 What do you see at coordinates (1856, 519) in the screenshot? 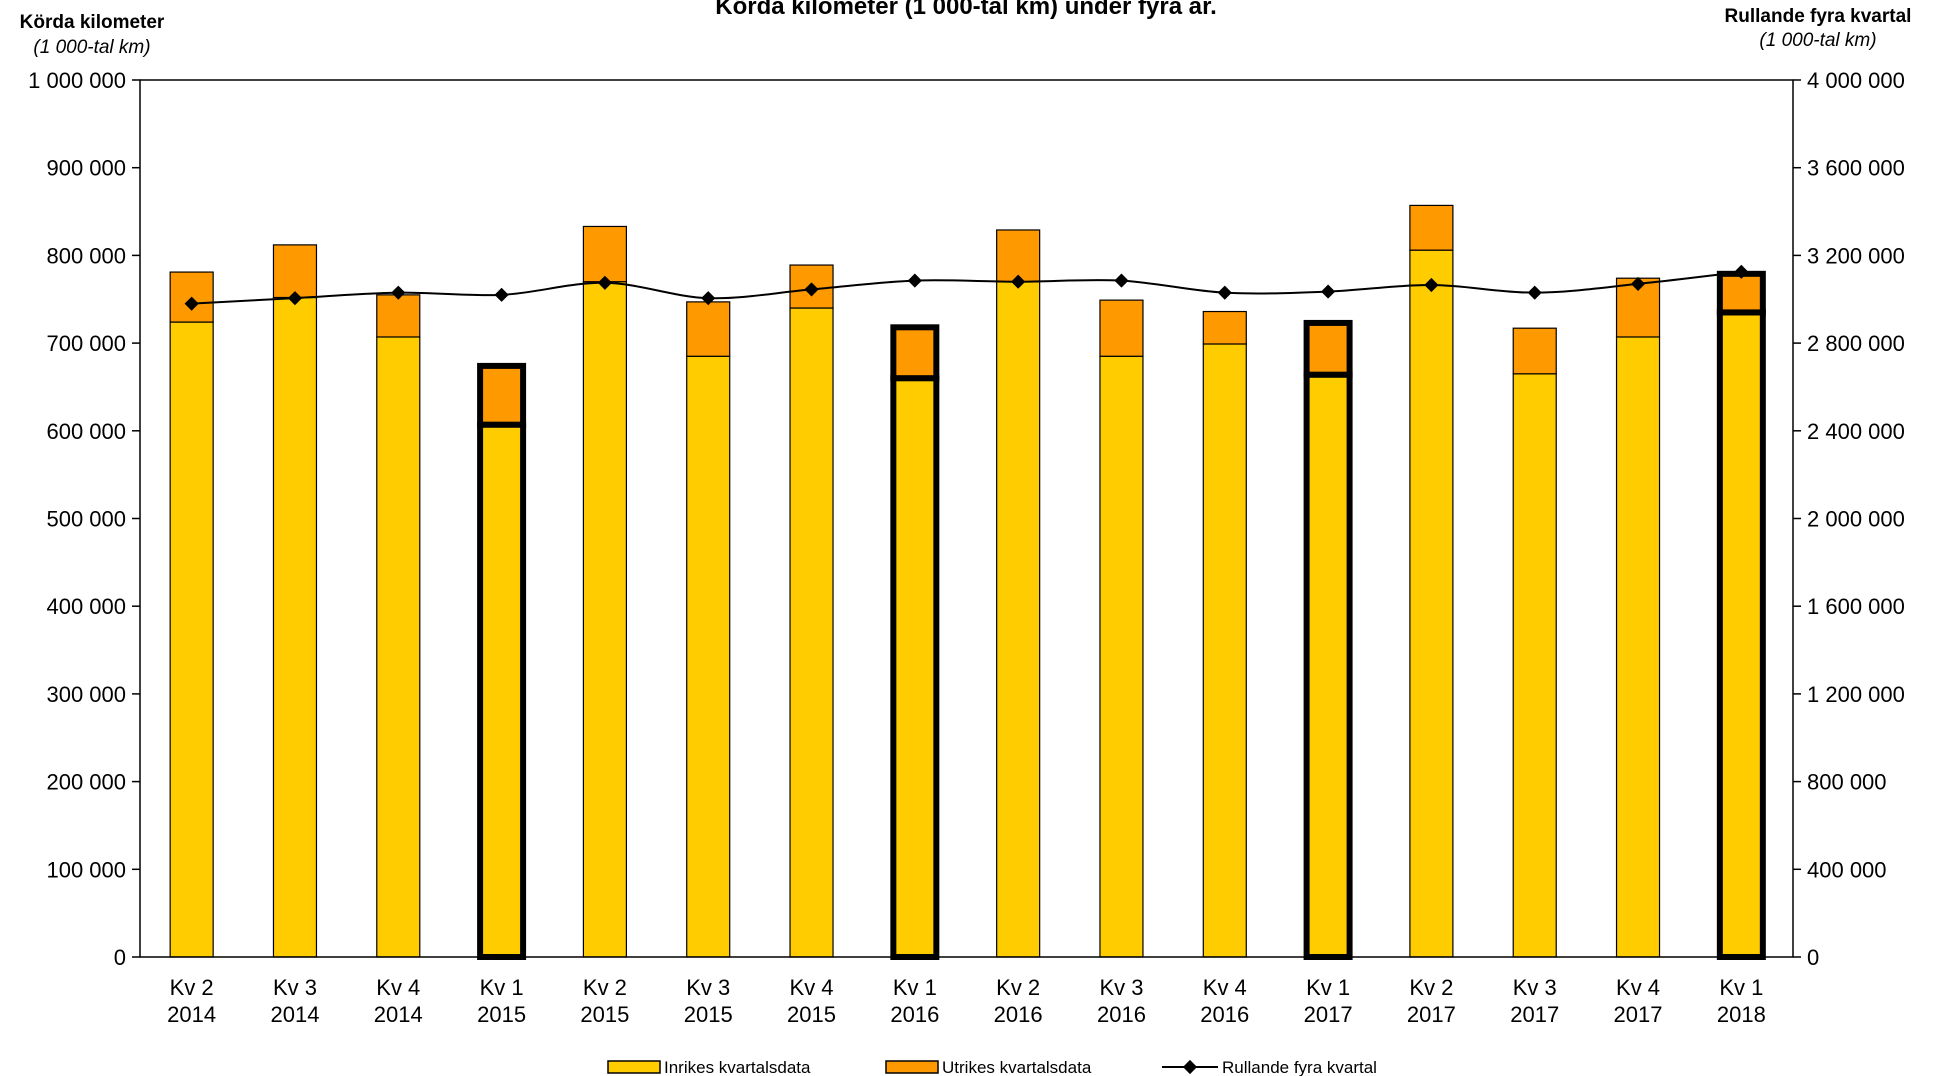
I see `right-tick-label: 2 000 000` at bounding box center [1856, 519].